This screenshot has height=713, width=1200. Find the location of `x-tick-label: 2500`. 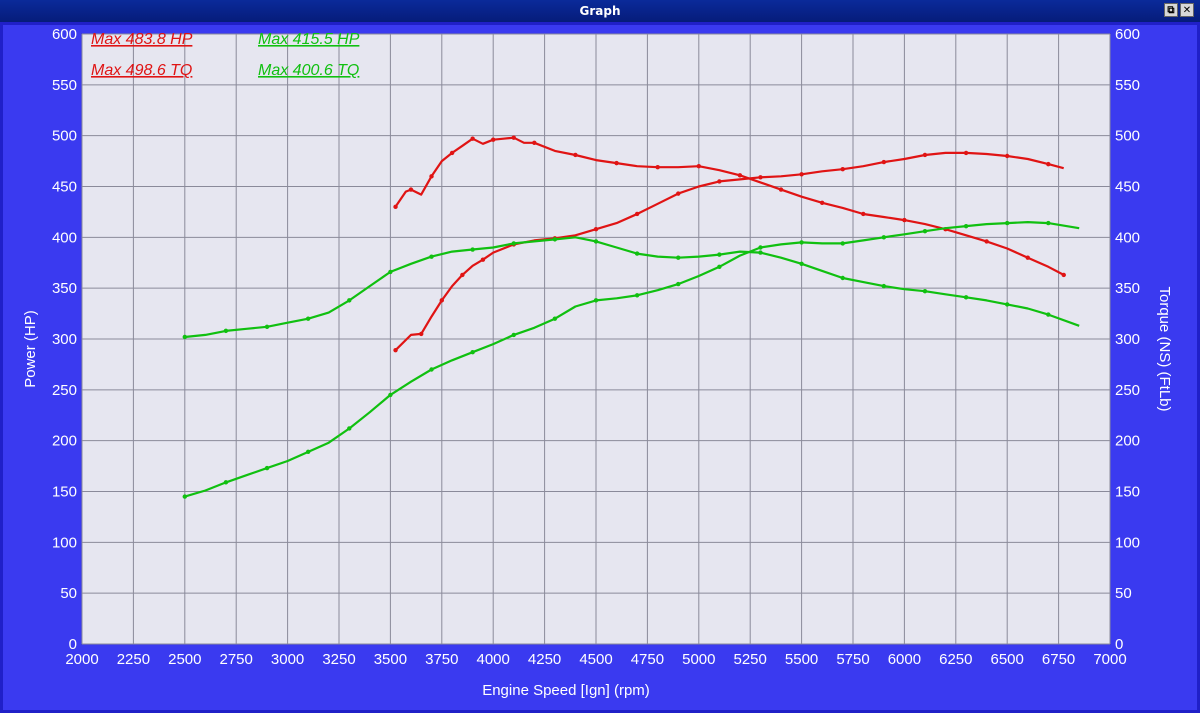

x-tick-label: 2500 is located at coordinates (184, 659).